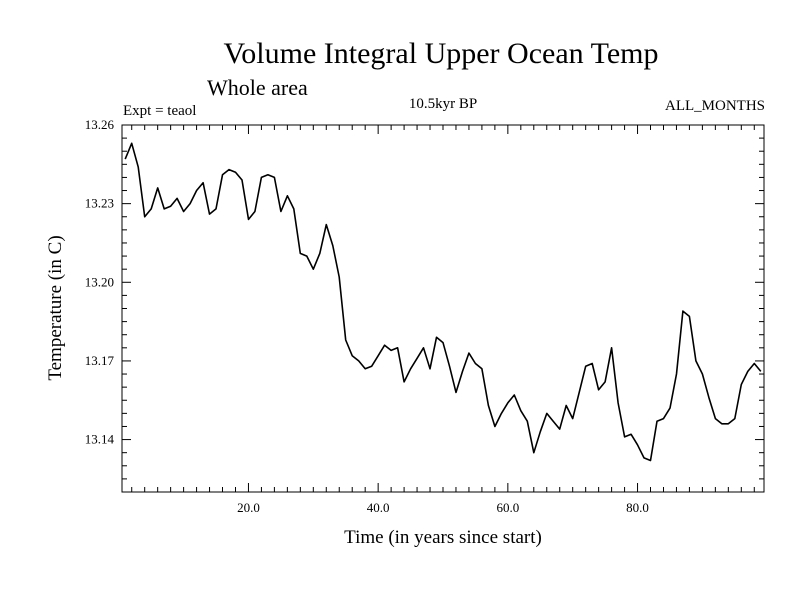 The image size is (800, 600). I want to click on x-tick-label: 80.0, so click(637, 507).